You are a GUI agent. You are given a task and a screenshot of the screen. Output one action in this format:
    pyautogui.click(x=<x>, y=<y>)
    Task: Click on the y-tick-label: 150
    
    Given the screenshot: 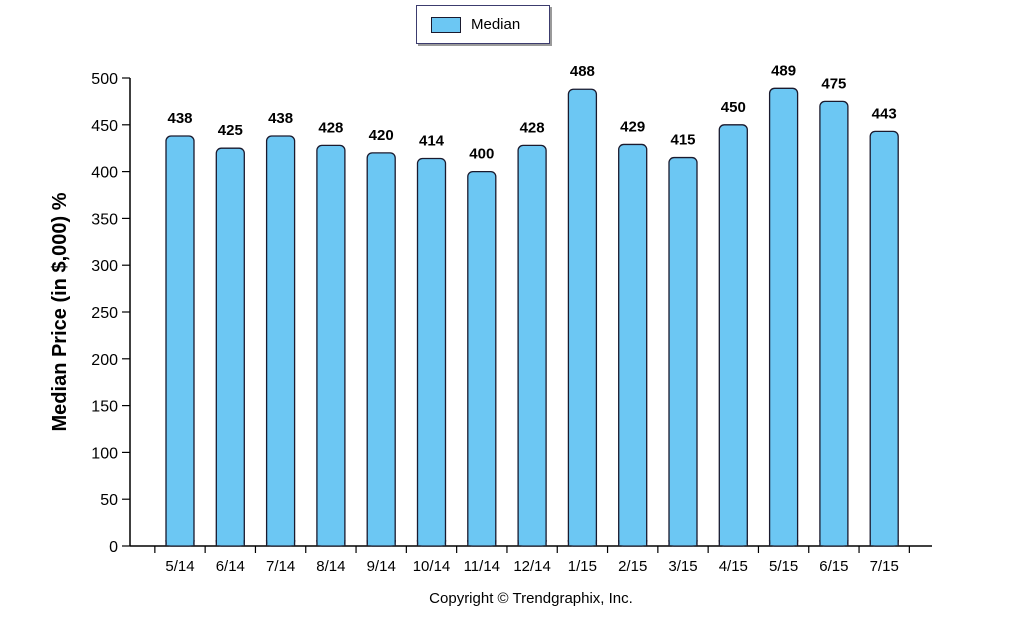 What is the action you would take?
    pyautogui.click(x=104, y=407)
    